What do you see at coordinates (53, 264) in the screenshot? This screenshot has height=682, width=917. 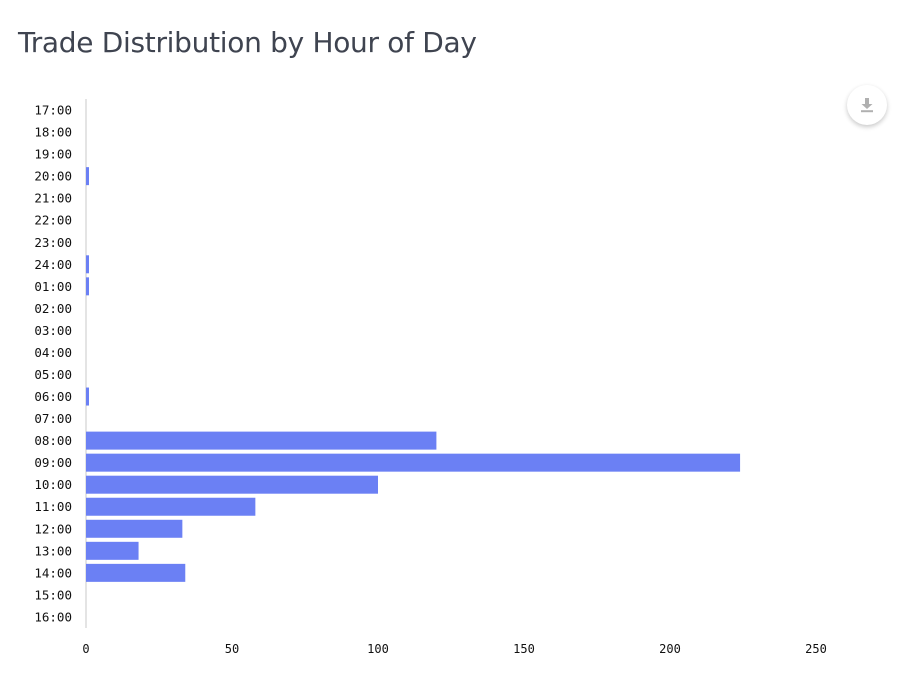 I see `y-tick-label: 24:00` at bounding box center [53, 264].